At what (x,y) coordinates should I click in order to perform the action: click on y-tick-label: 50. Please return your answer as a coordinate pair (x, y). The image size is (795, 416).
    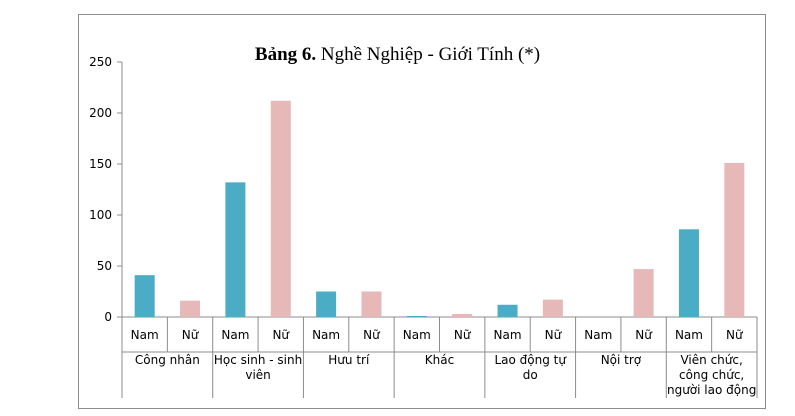
    Looking at the image, I should click on (104, 266).